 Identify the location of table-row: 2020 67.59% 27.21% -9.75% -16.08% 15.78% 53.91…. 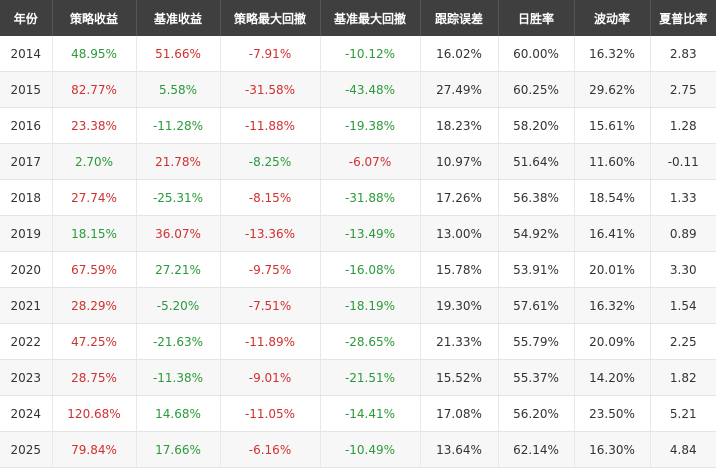
(358, 269).